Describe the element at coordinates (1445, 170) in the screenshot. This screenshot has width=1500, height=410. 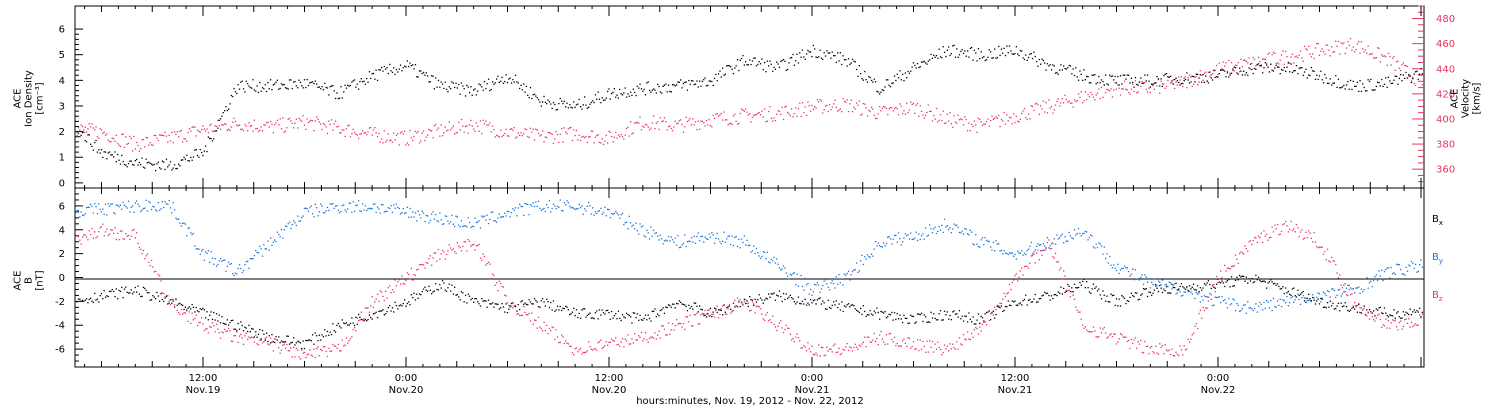
I see `top-right-tick-label: 360` at that location.